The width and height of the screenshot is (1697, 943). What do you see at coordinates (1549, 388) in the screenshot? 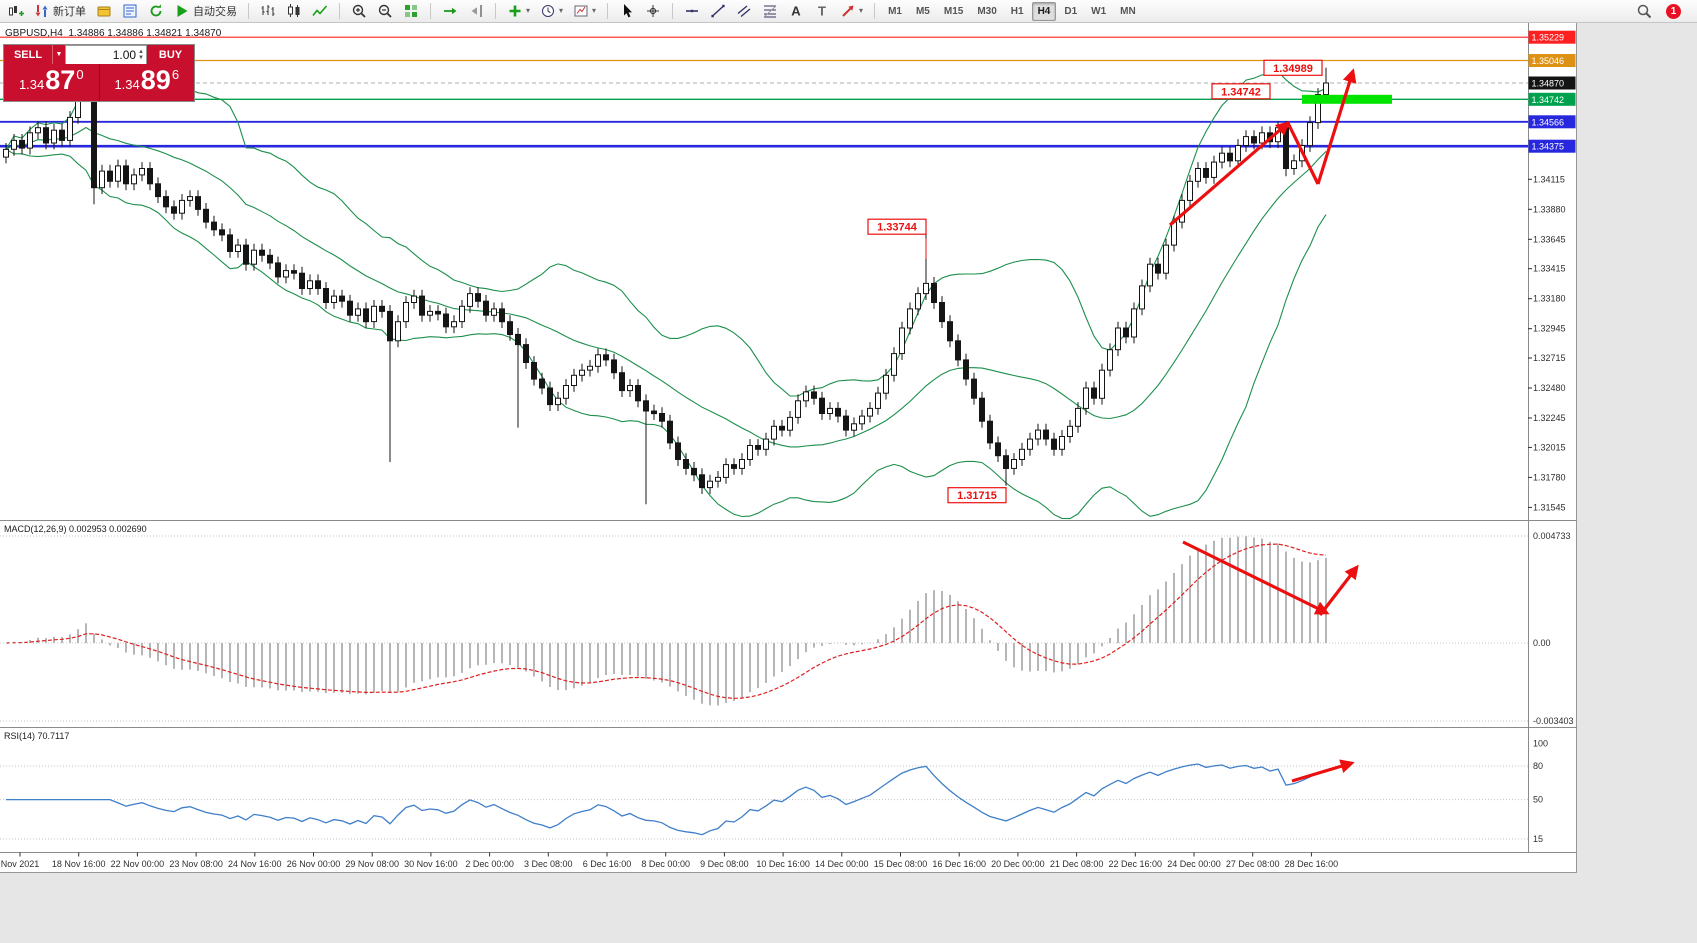
I see `svg-text: 1.32480` at bounding box center [1549, 388].